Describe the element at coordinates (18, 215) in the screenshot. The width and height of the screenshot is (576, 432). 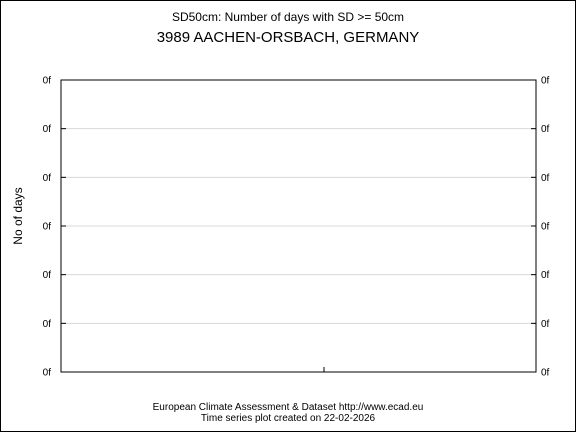
I see `y-axis-label: No of days` at that location.